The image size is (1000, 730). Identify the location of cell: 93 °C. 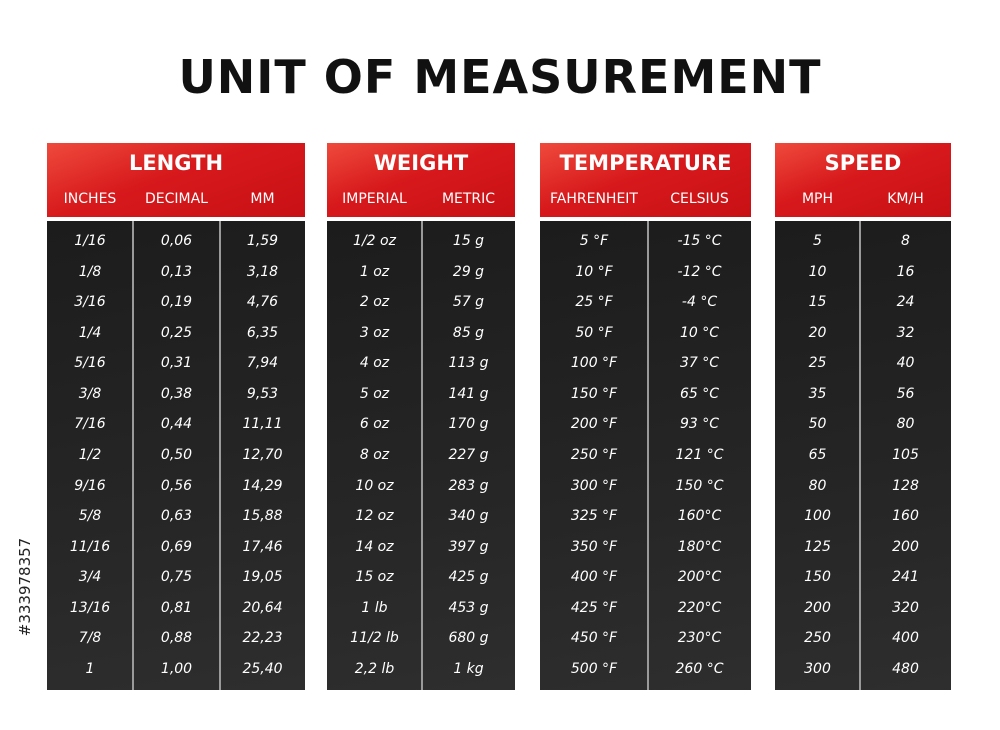
(699, 424).